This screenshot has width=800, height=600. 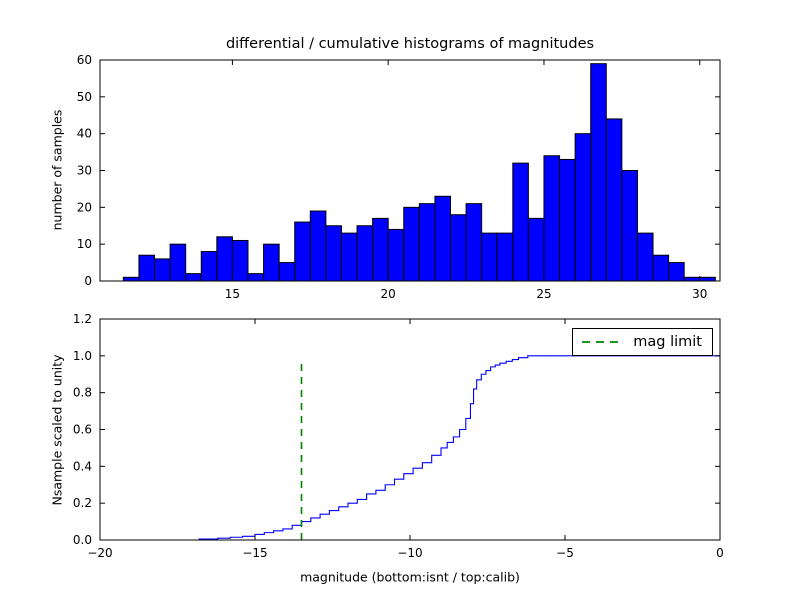 What do you see at coordinates (57, 430) in the screenshot?
I see `bottom-y-axis-label: Nsample scaled to unity` at bounding box center [57, 430].